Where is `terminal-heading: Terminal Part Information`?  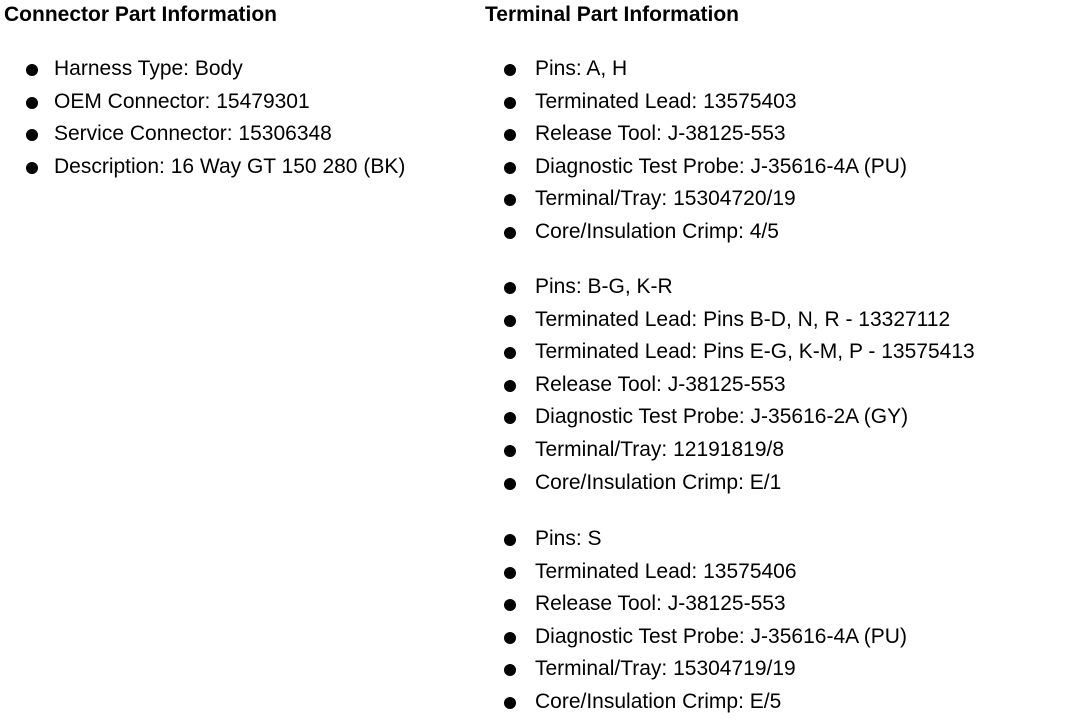
terminal-heading: Terminal Part Information is located at coordinates (612, 14).